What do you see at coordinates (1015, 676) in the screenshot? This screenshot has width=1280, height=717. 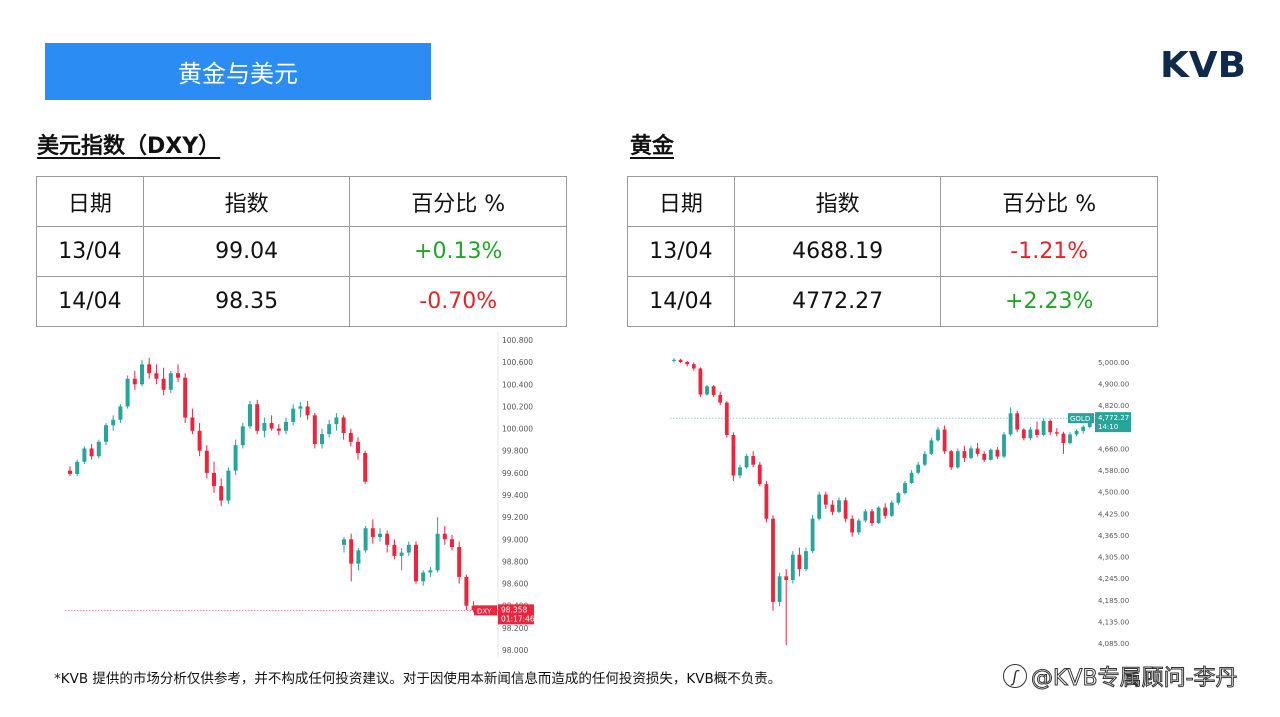 I see `weibo-logo-icon: ʃ` at bounding box center [1015, 676].